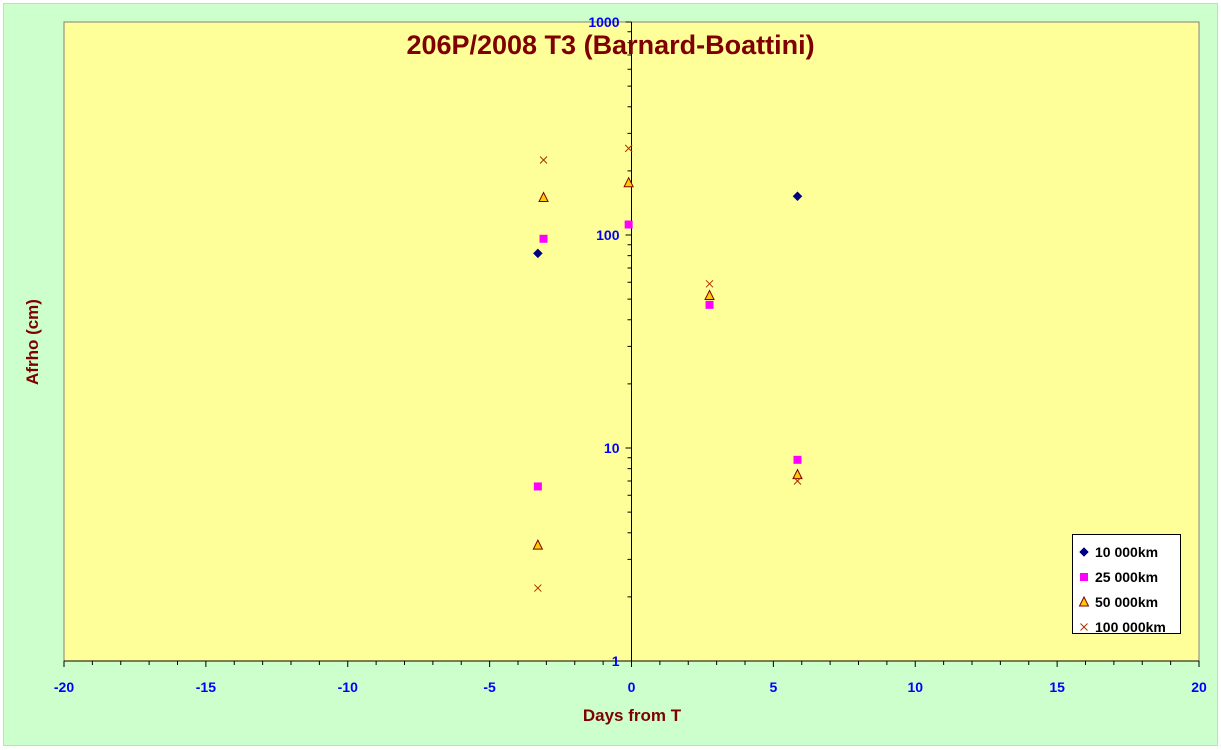  What do you see at coordinates (64, 687) in the screenshot?
I see `x-tick-label: -20` at bounding box center [64, 687].